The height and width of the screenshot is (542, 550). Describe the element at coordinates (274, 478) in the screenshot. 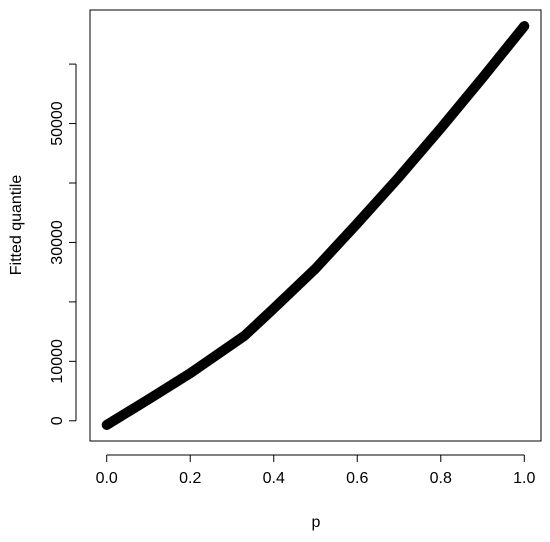

I see `x-tick-label: 0.4` at that location.